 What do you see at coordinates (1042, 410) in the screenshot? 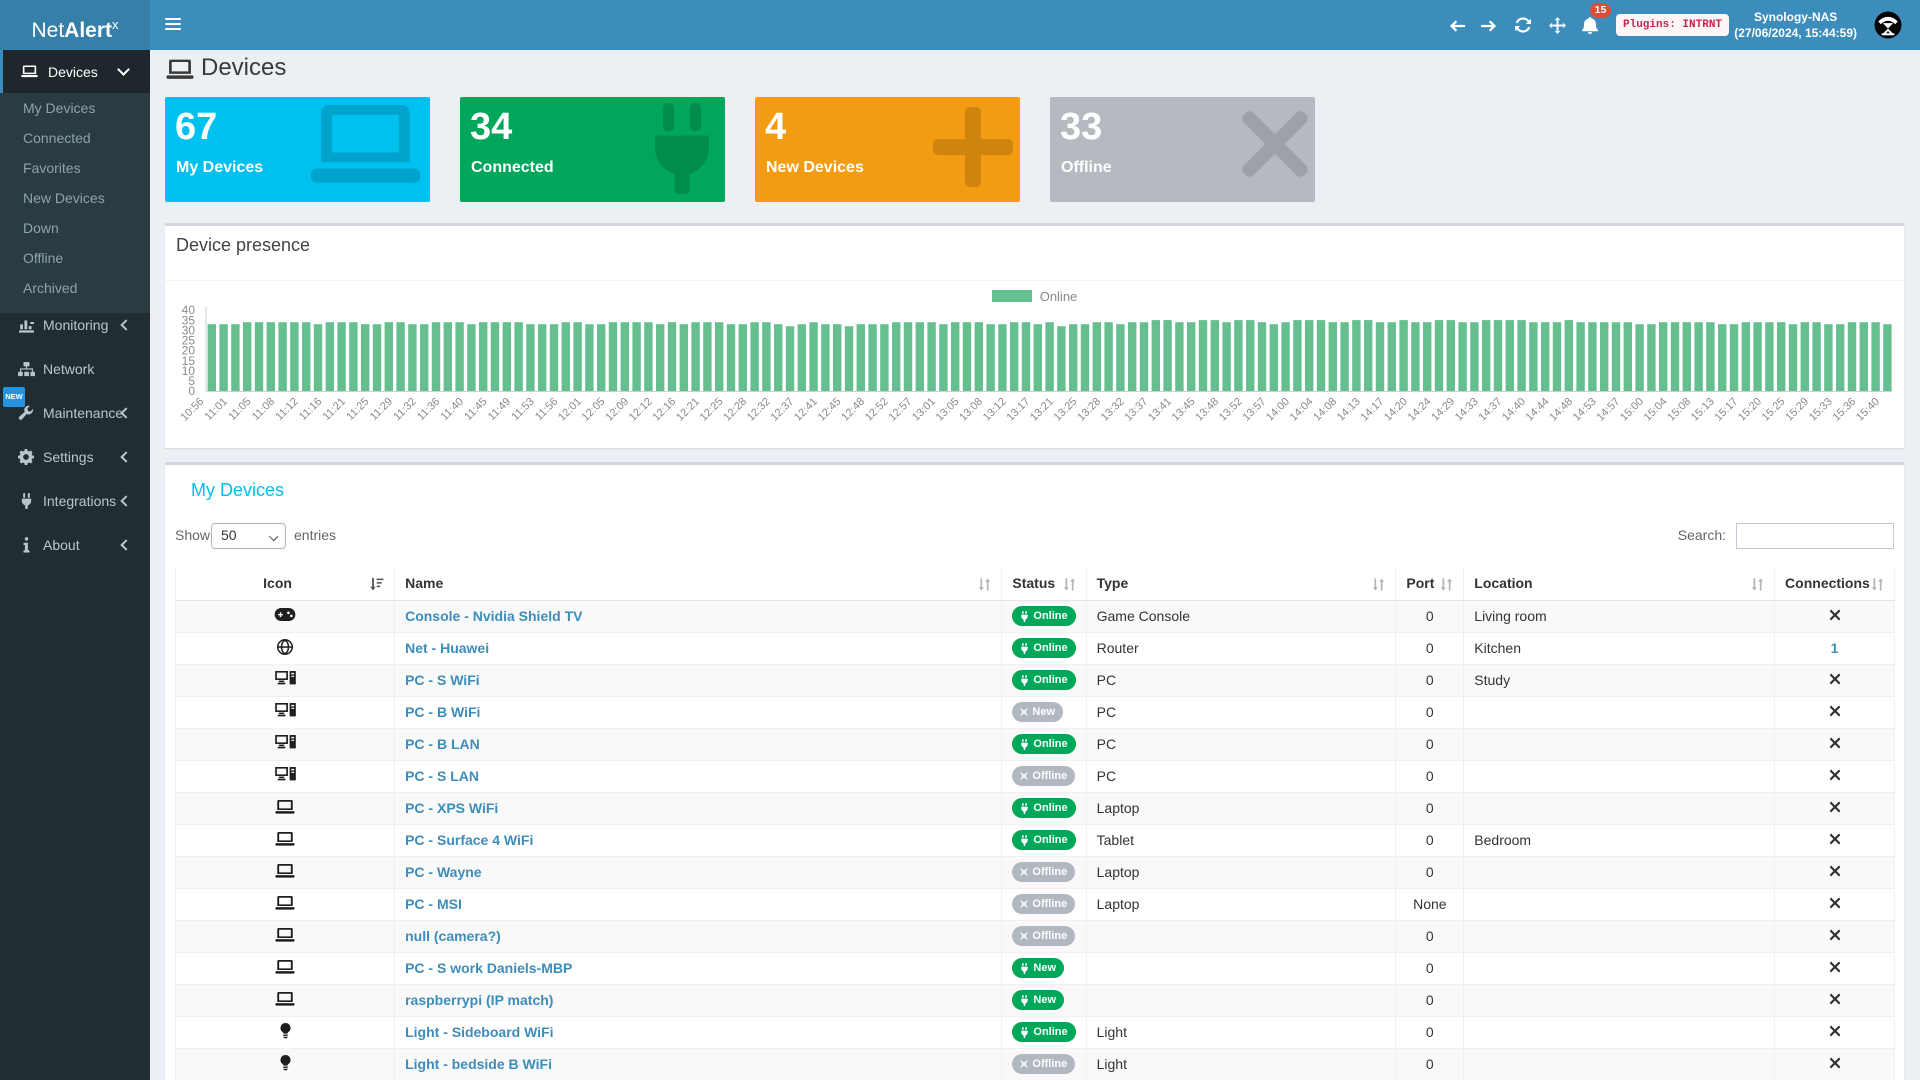
I see `svg-text: 13:21` at bounding box center [1042, 410].